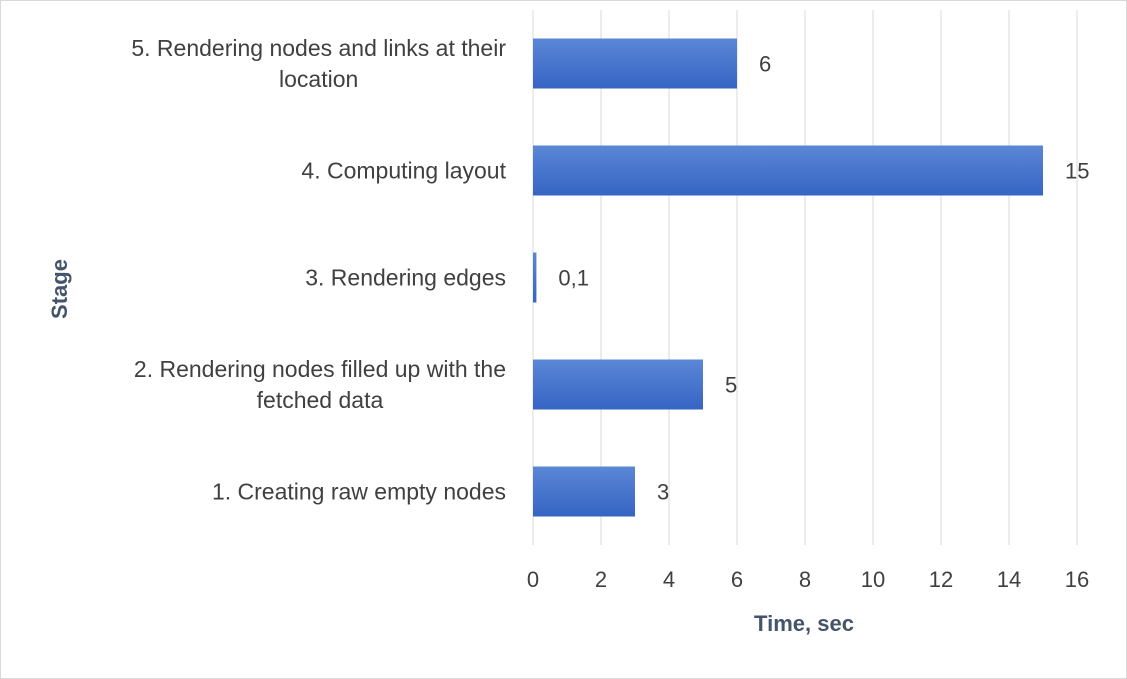  I want to click on x-axis-title: Time, sec, so click(804, 623).